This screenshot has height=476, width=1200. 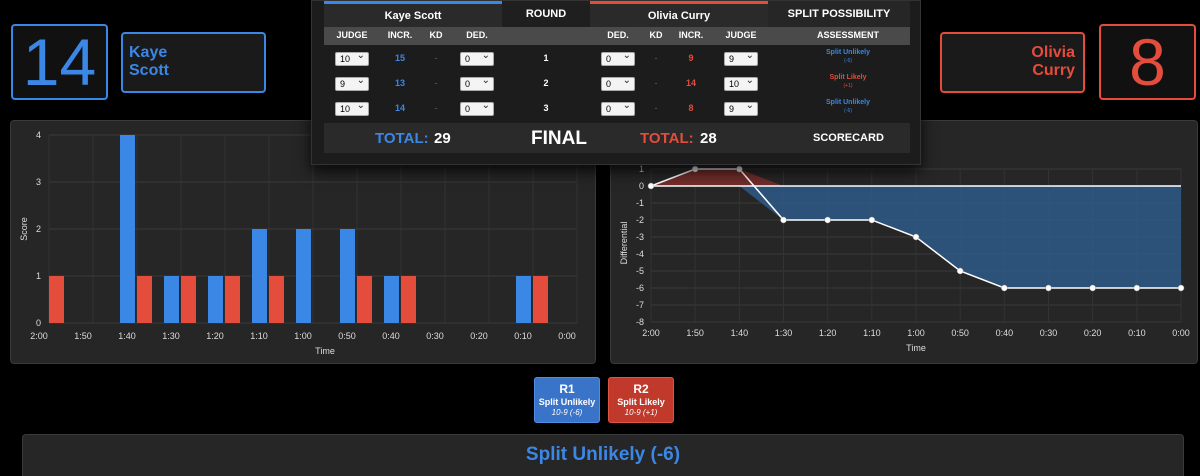 I want to click on assessment-diff: (+1), so click(x=848, y=86).